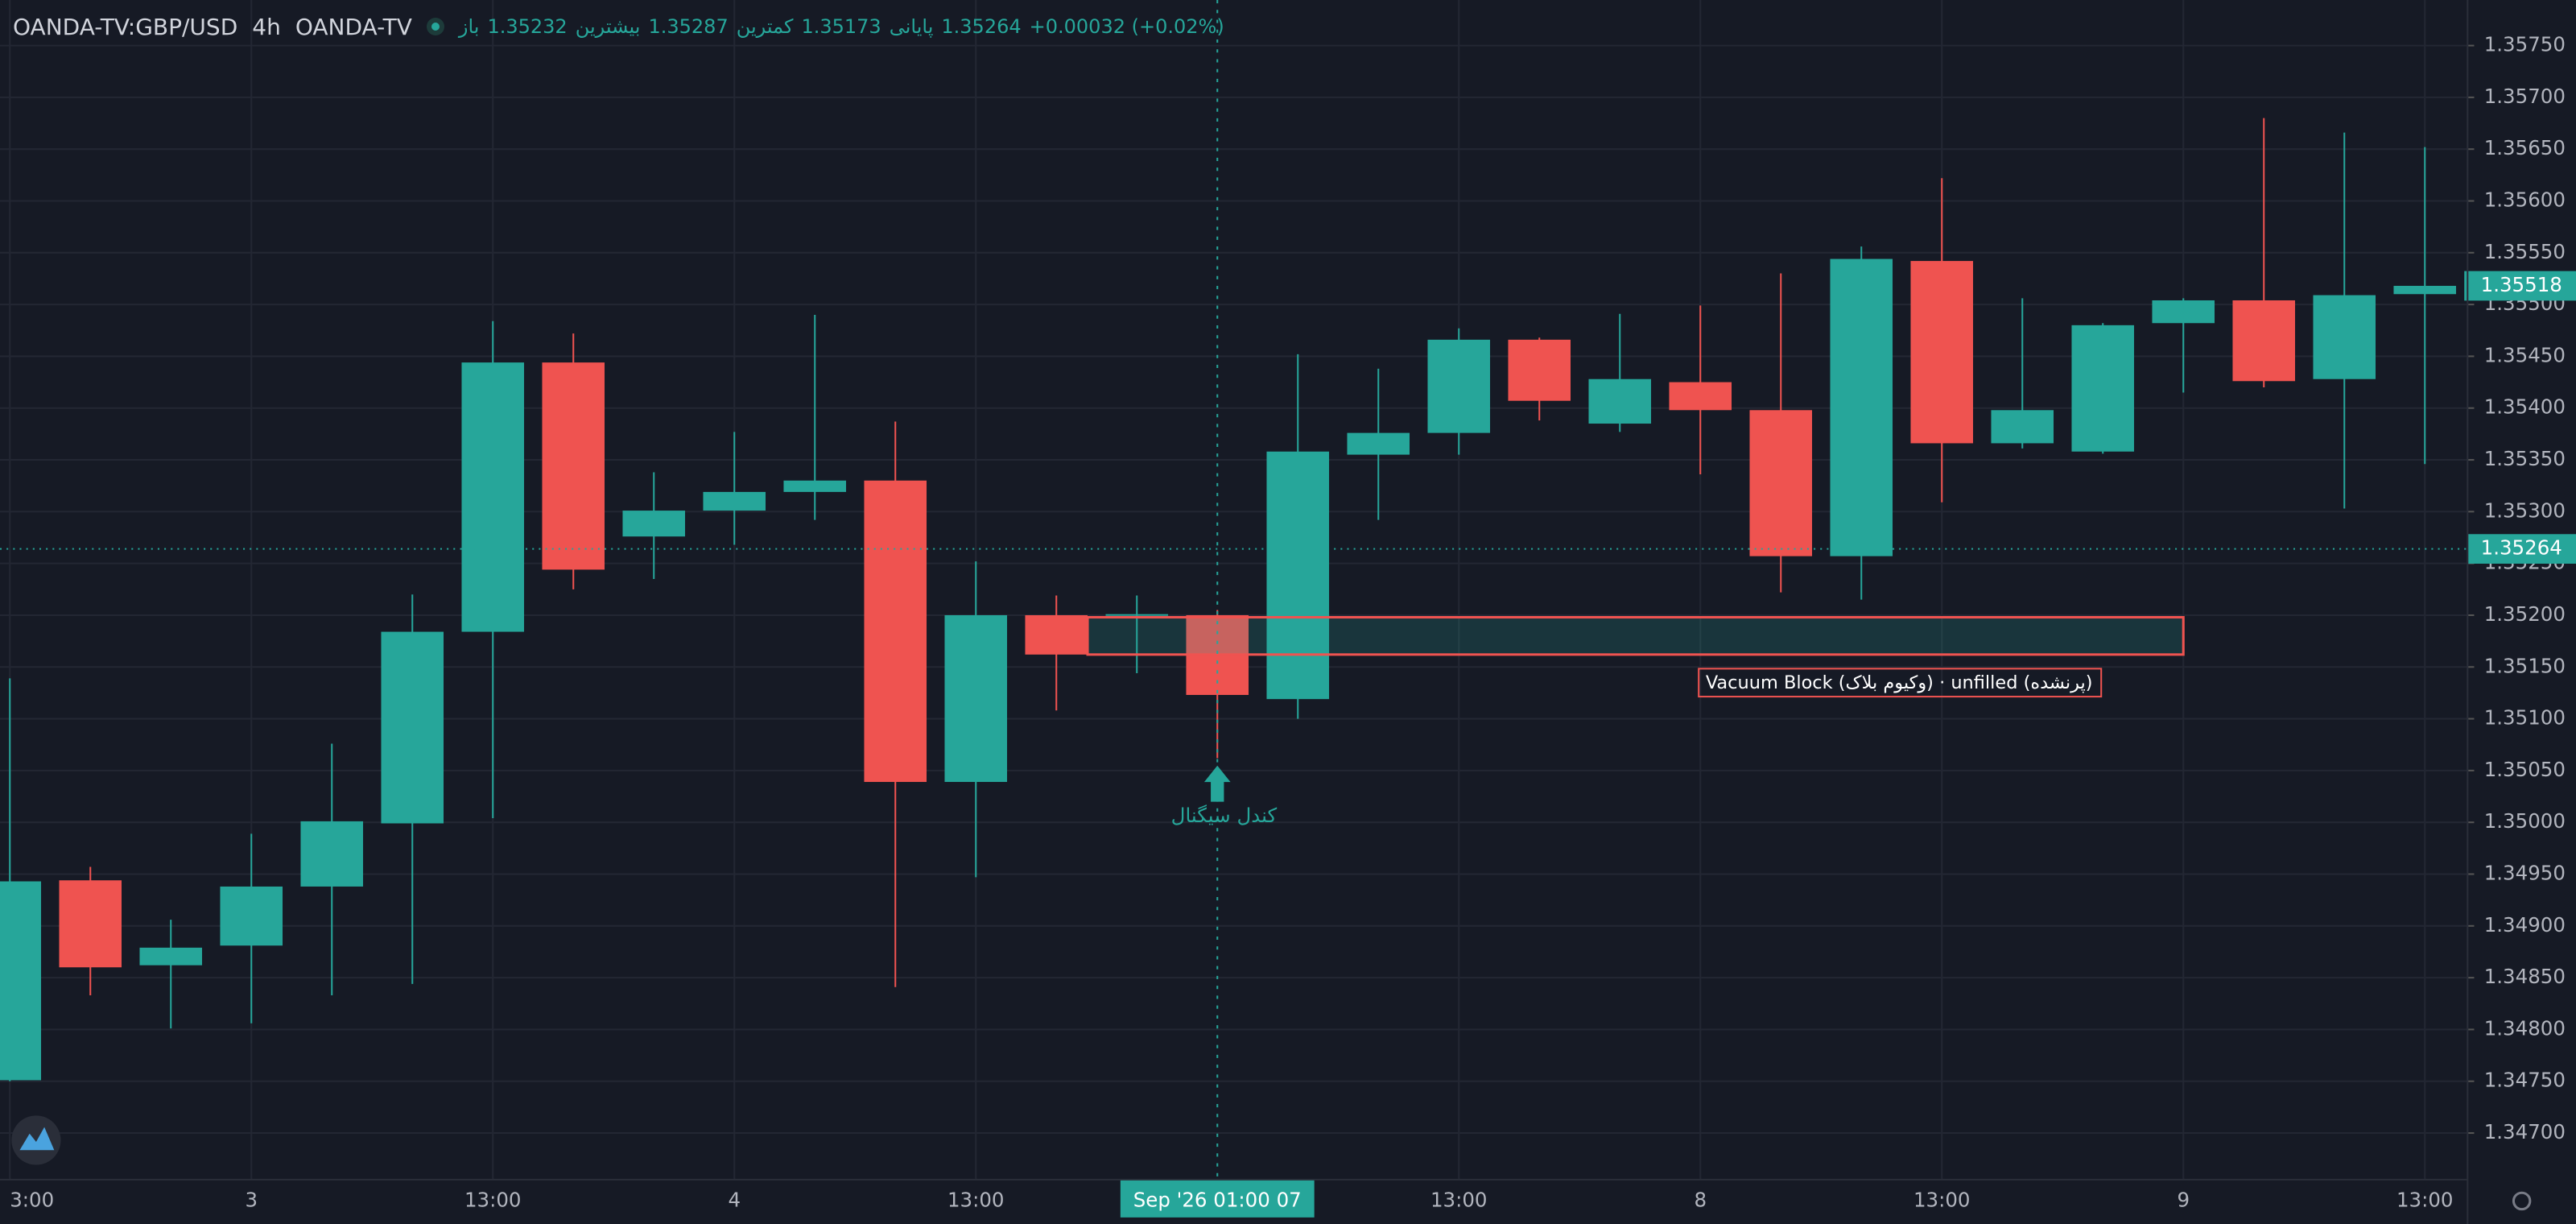 The width and height of the screenshot is (2576, 1224). What do you see at coordinates (911, 26) in the screenshot?
I see `ohlc-label: پایانی` at bounding box center [911, 26].